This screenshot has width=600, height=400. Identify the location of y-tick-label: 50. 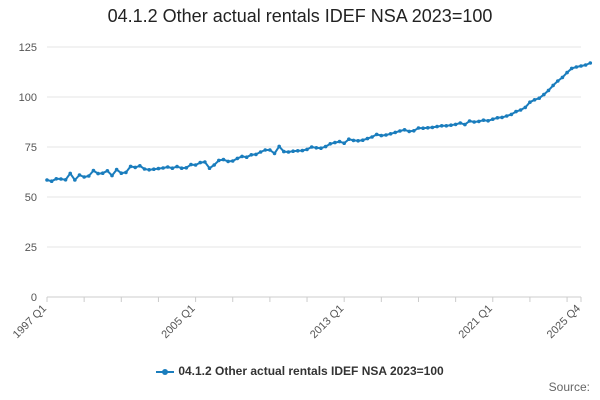
(31, 198).